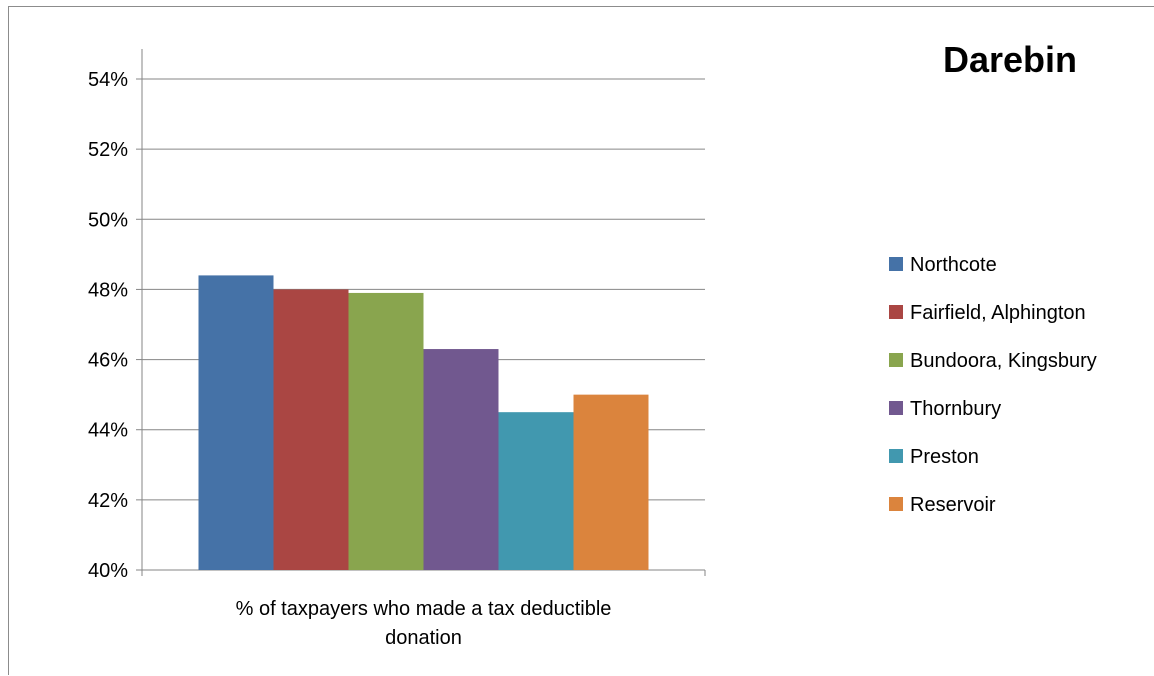 The height and width of the screenshot is (676, 1154). I want to click on bar-bundoora-kingsbury, so click(386, 431).